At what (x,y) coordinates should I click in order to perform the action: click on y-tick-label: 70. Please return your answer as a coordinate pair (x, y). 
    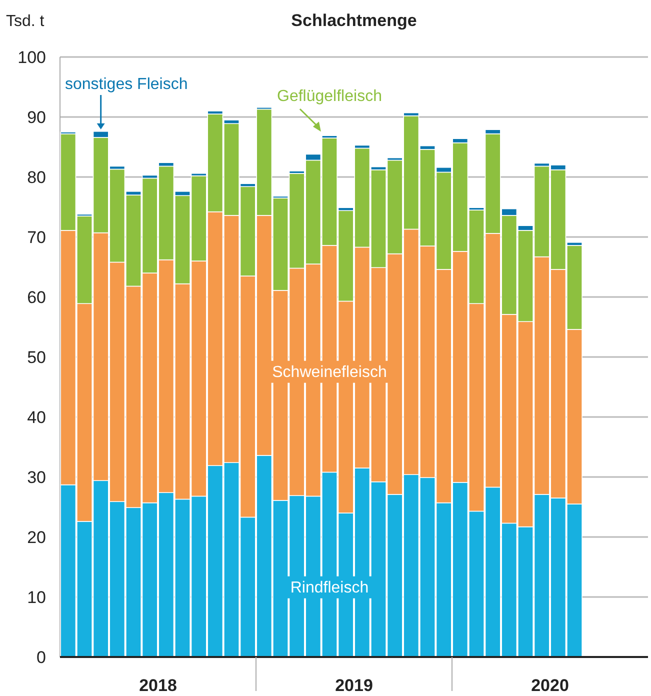
    Looking at the image, I should click on (36, 237).